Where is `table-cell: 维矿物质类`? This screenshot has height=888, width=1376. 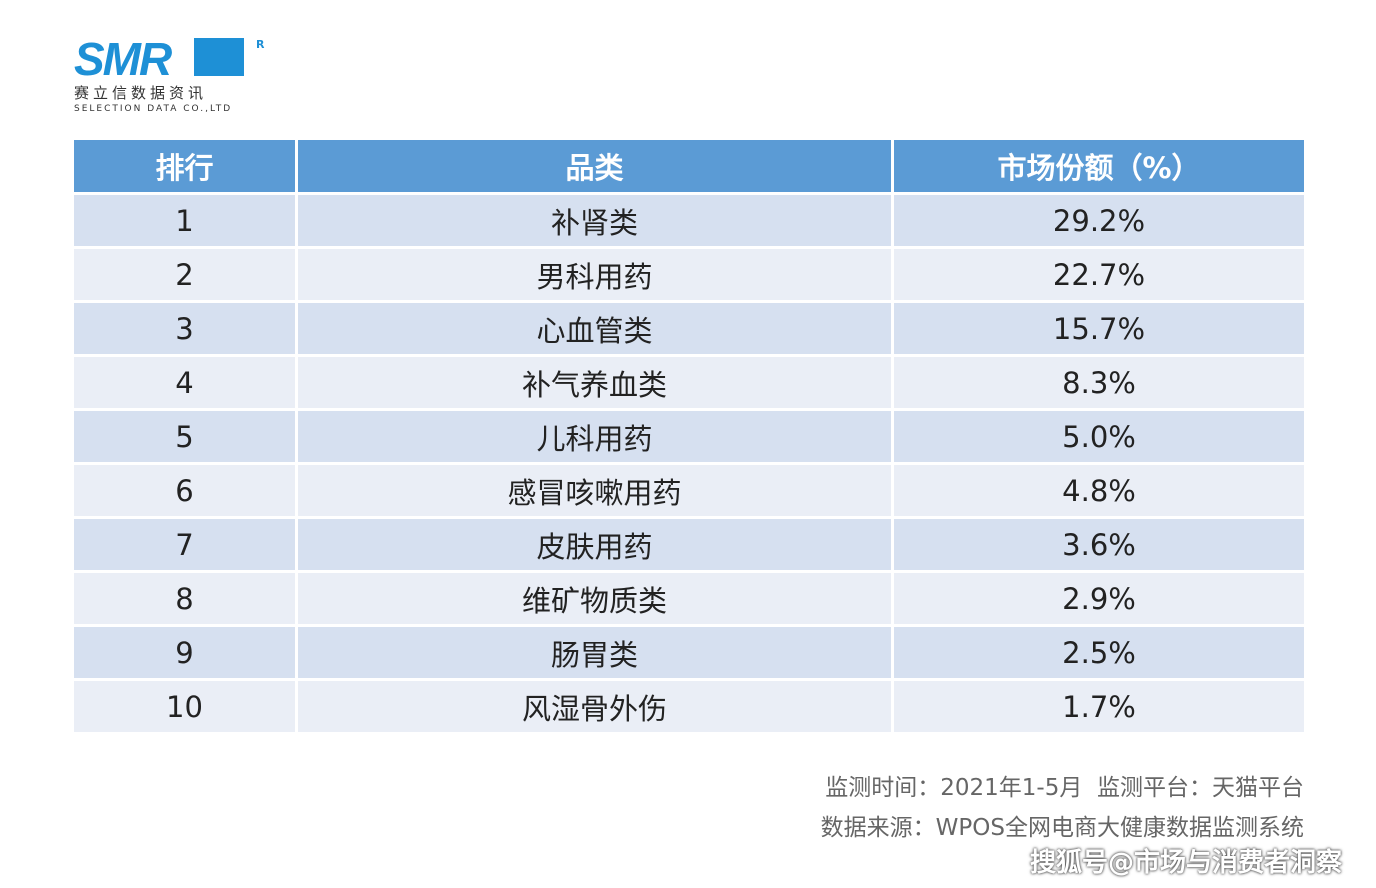
table-cell: 维矿物质类 is located at coordinates (594, 598).